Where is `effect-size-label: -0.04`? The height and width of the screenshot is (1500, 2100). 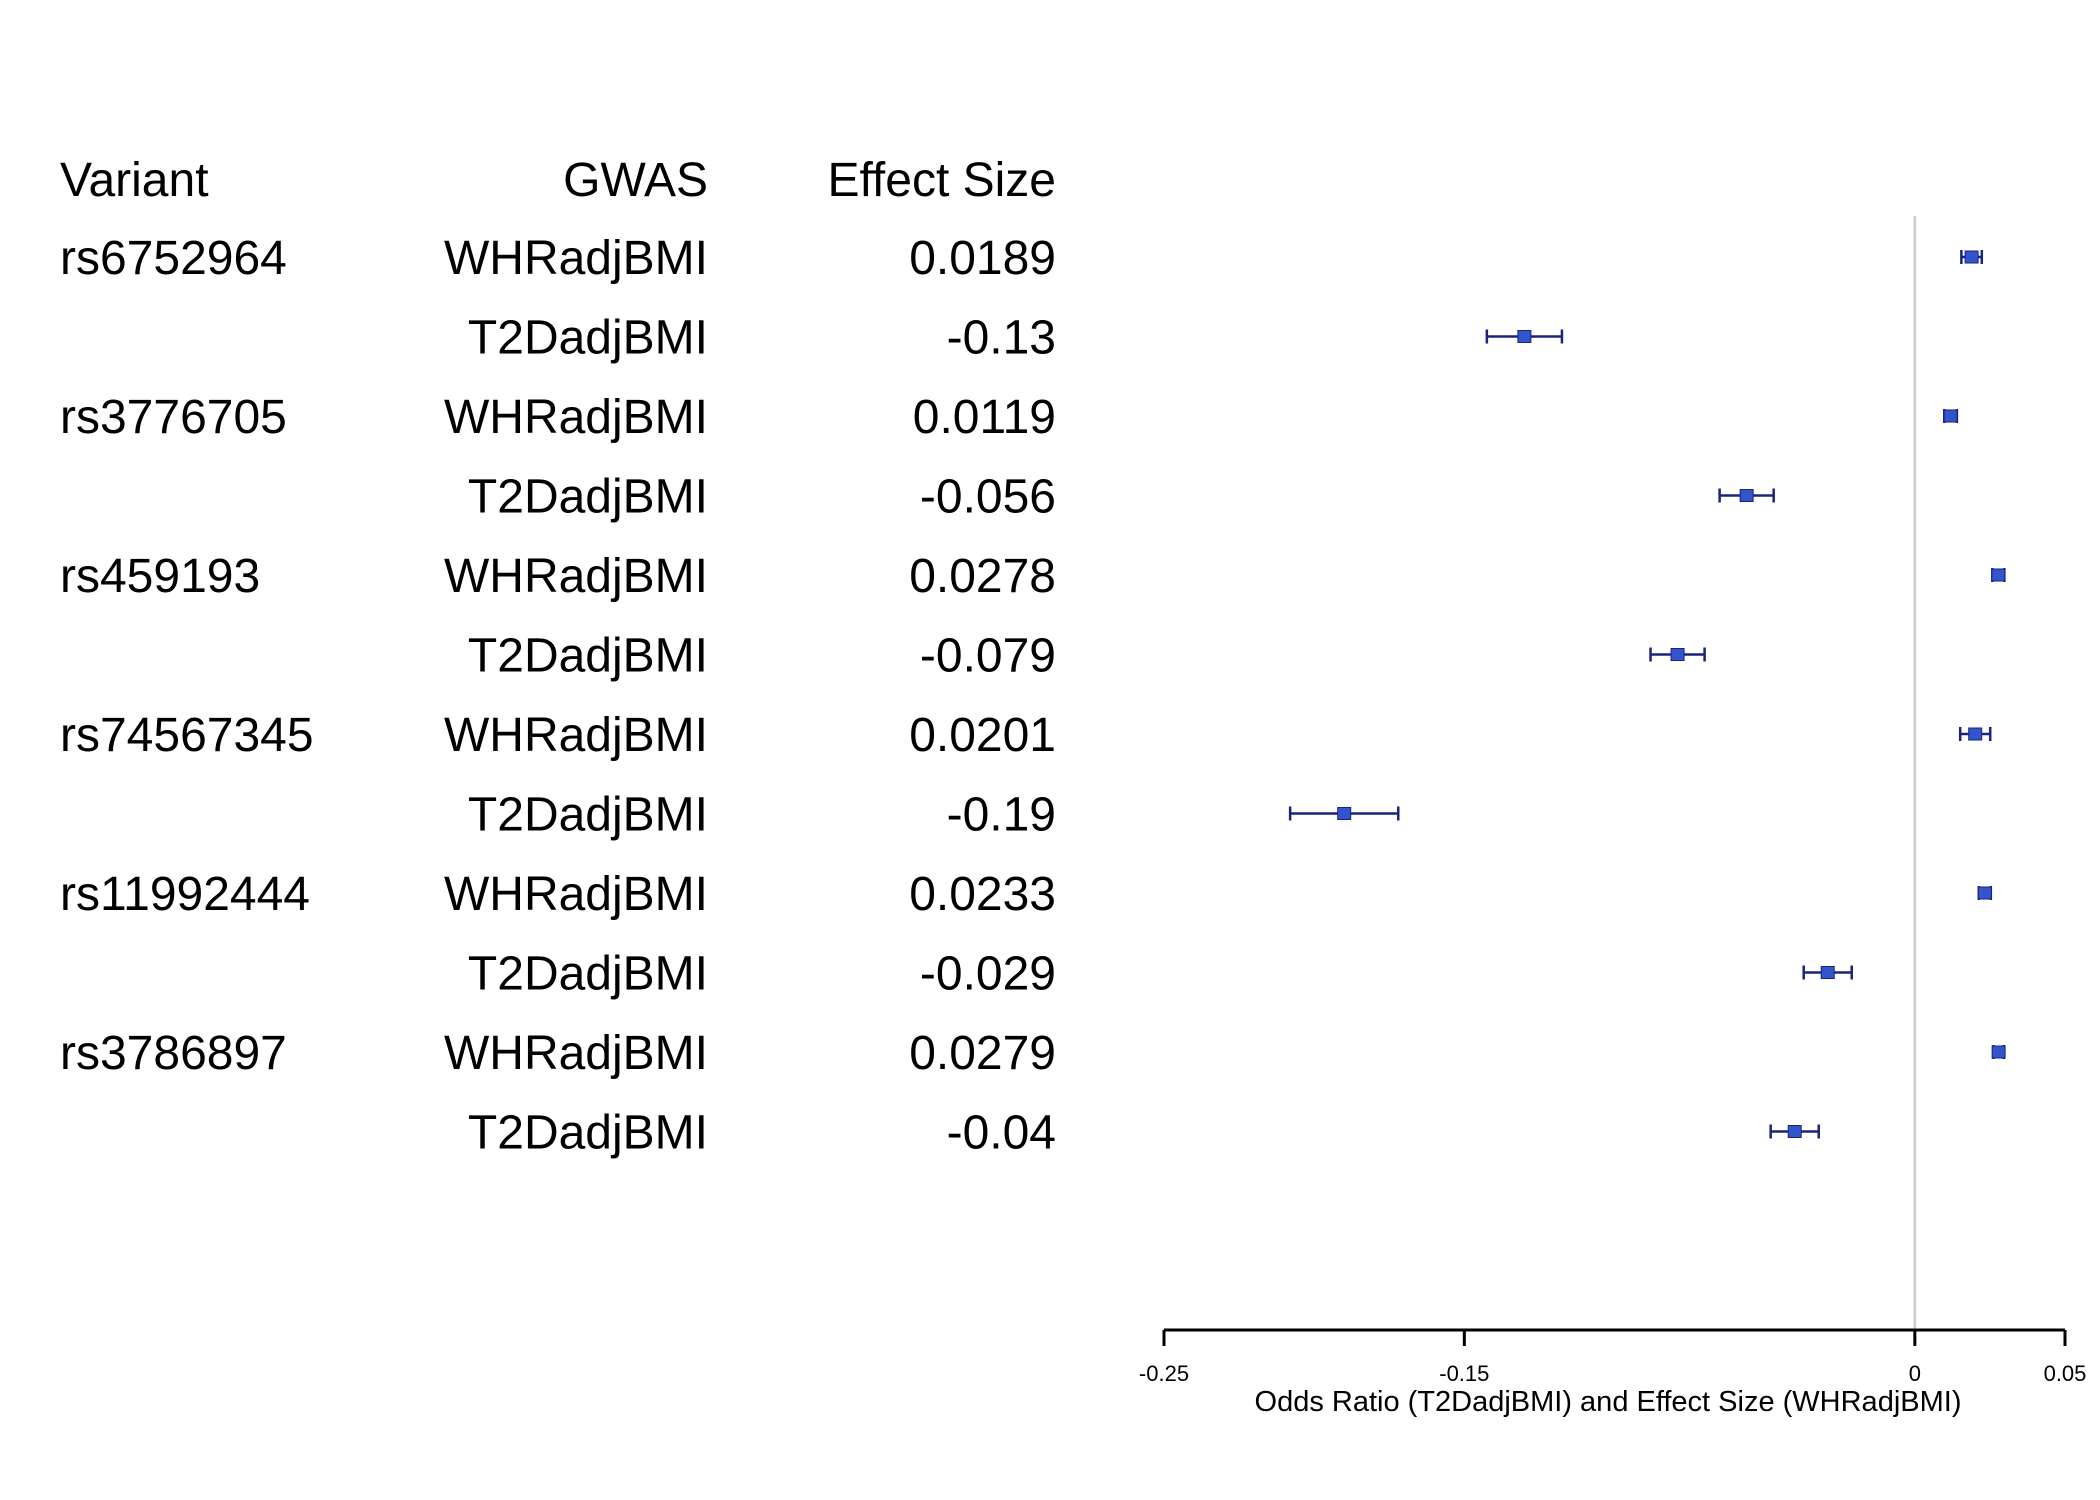
effect-size-label: -0.04 is located at coordinates (1001, 1133).